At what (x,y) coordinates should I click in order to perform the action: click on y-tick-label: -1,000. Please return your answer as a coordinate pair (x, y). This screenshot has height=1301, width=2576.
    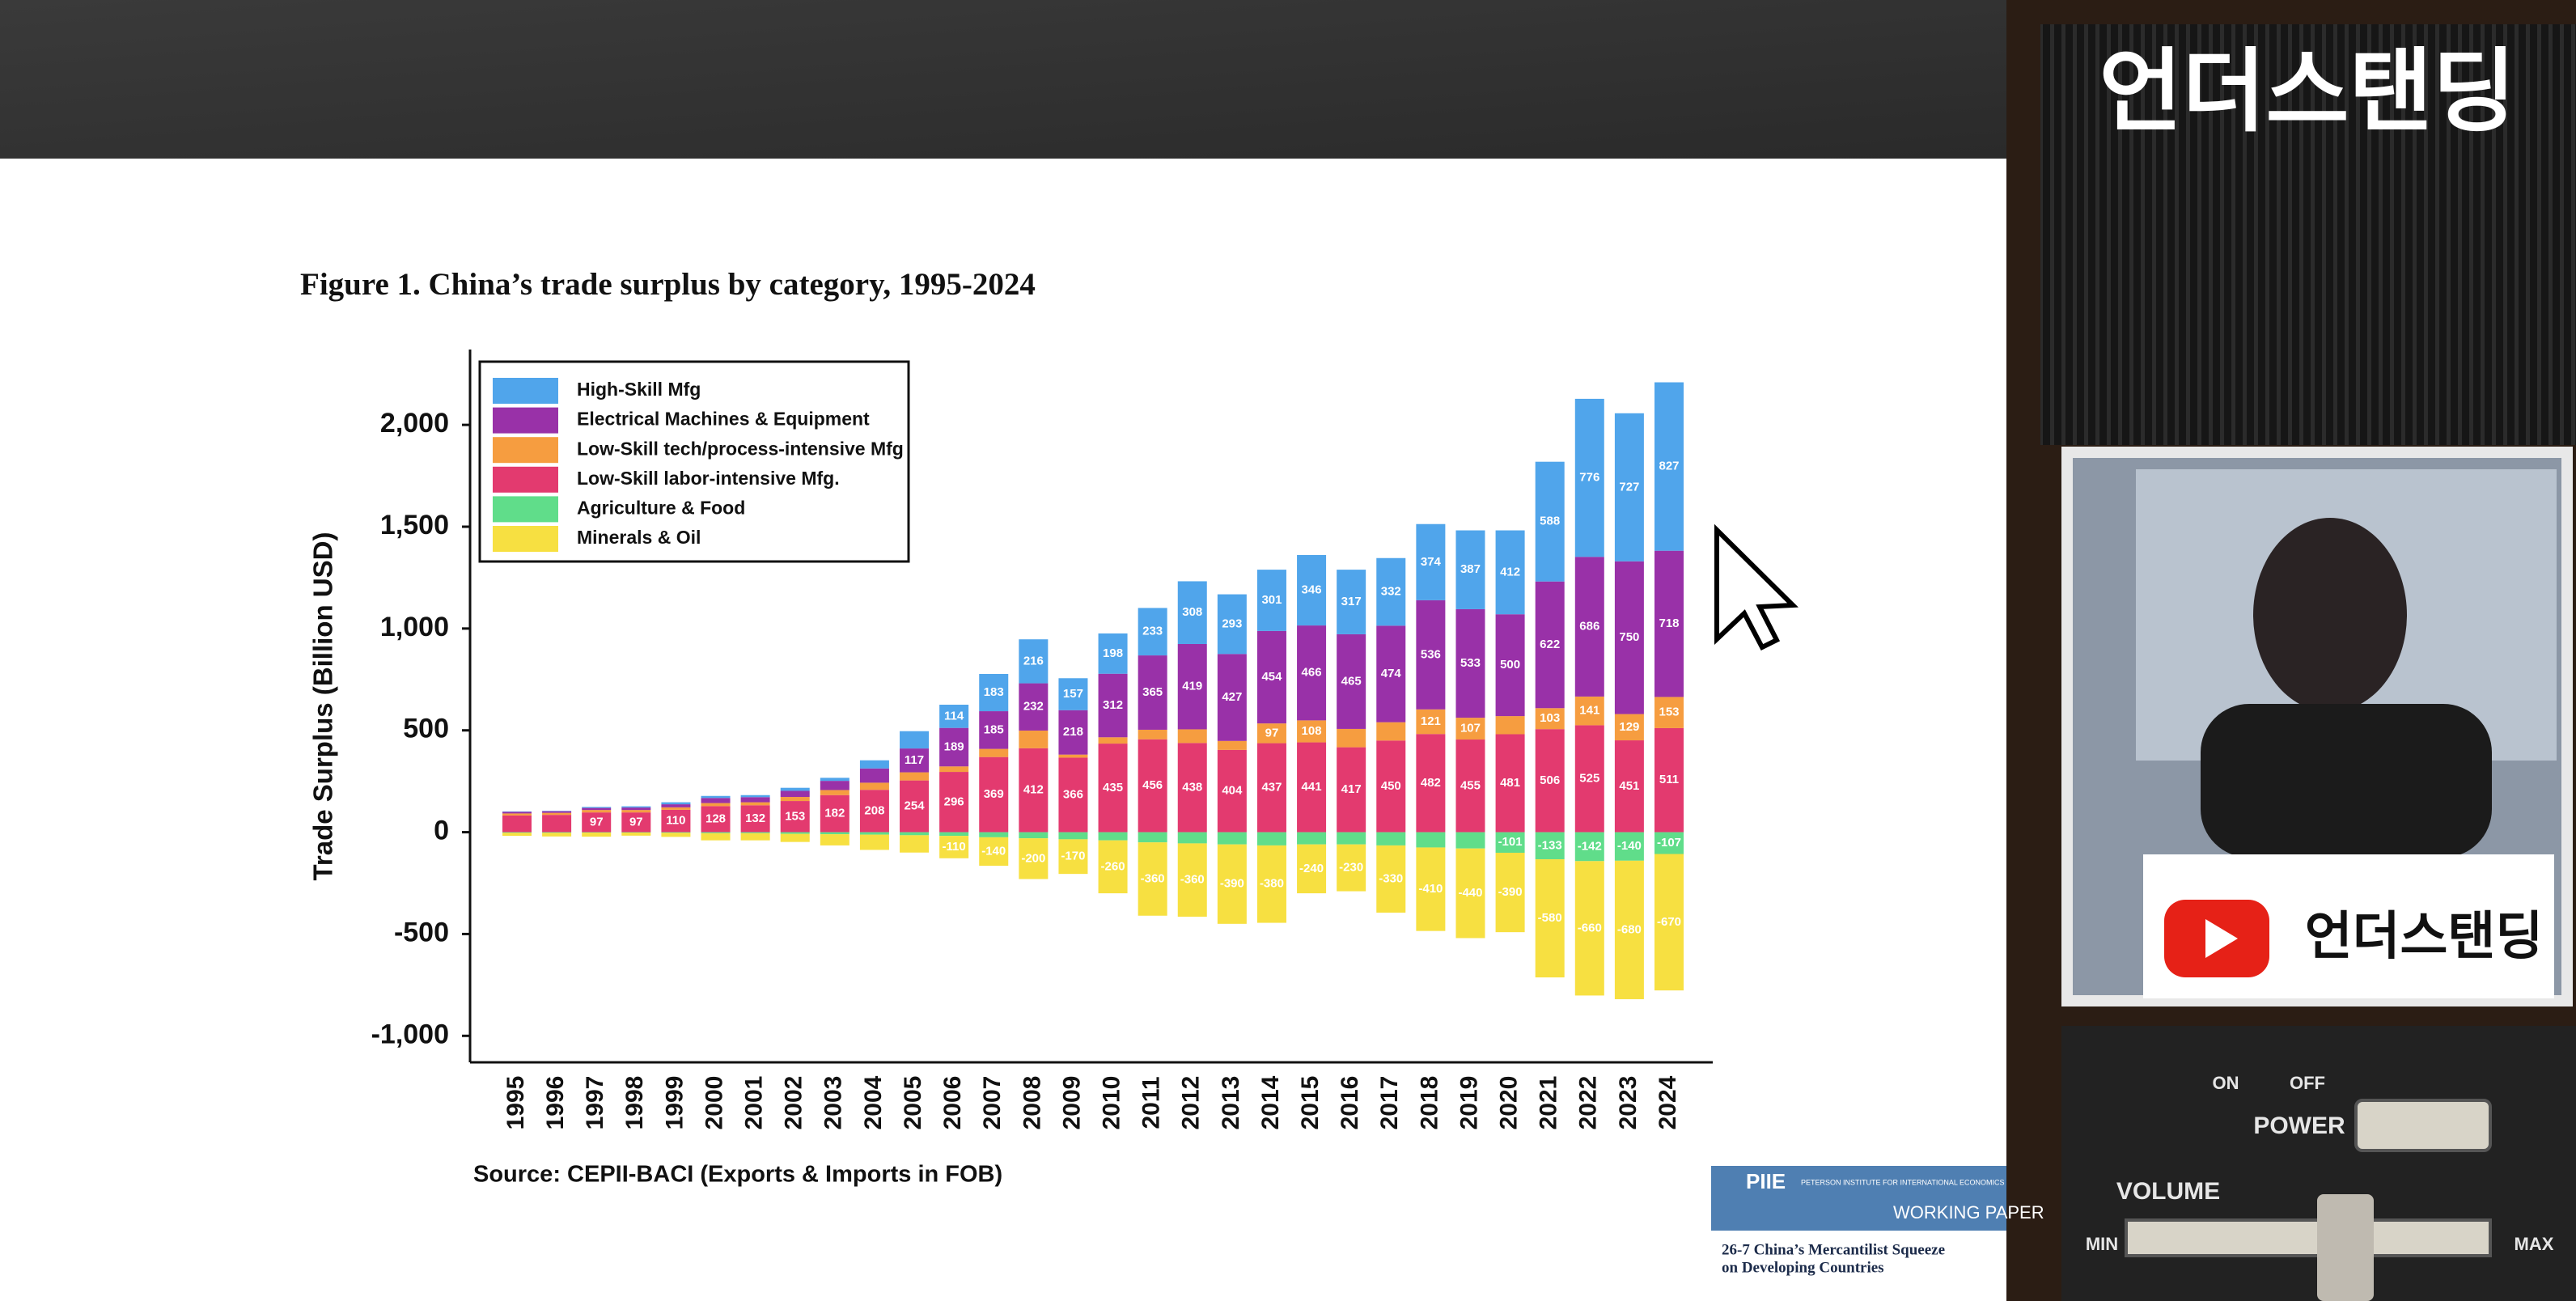
    Looking at the image, I should click on (410, 1034).